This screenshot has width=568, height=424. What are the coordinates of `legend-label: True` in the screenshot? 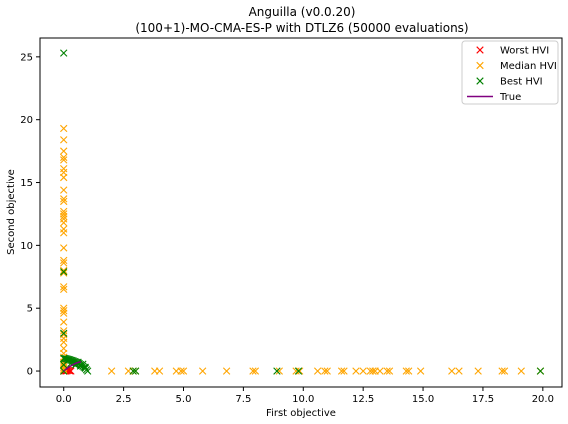 It's located at (510, 97).